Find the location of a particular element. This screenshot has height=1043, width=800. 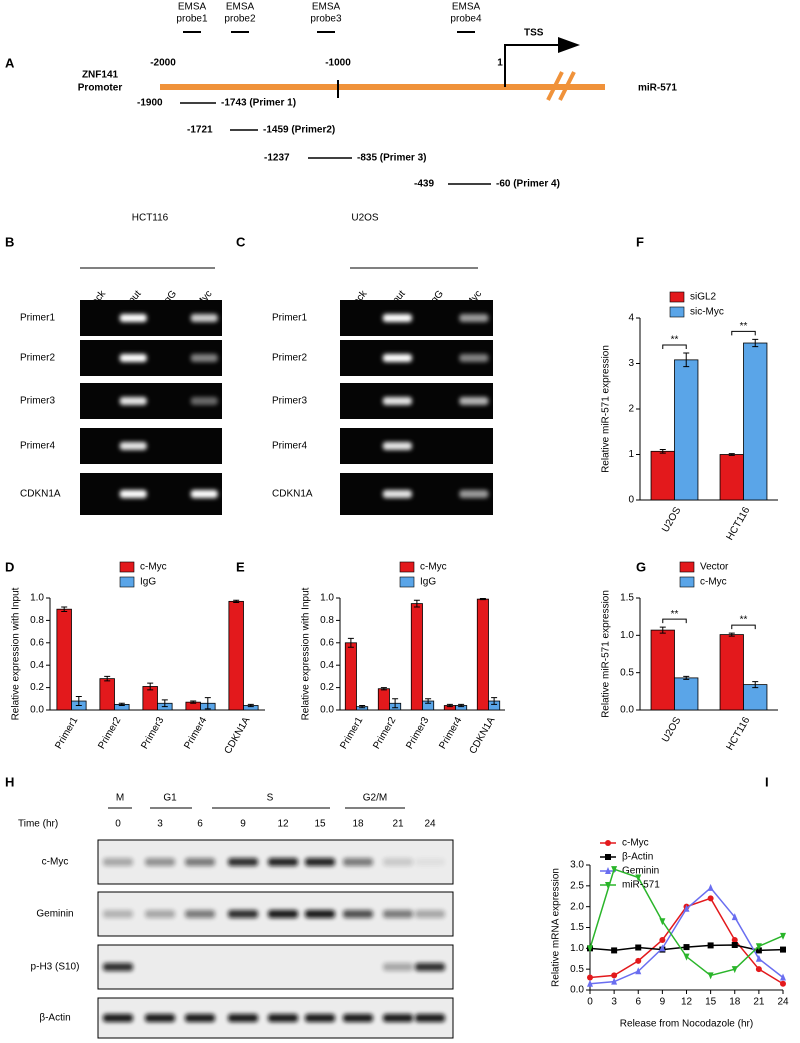

legend-label: sic-Myc is located at coordinates (707, 312).